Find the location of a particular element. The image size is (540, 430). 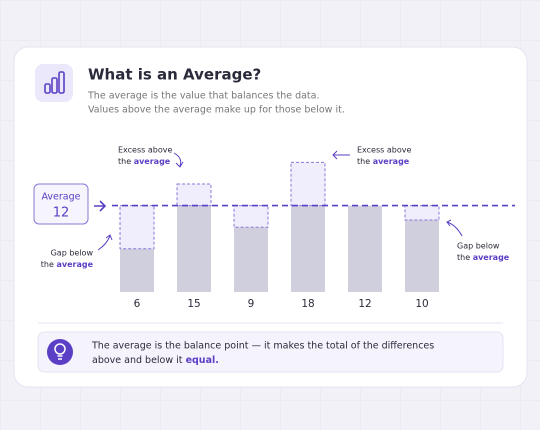

value-label: 18 is located at coordinates (307, 304).